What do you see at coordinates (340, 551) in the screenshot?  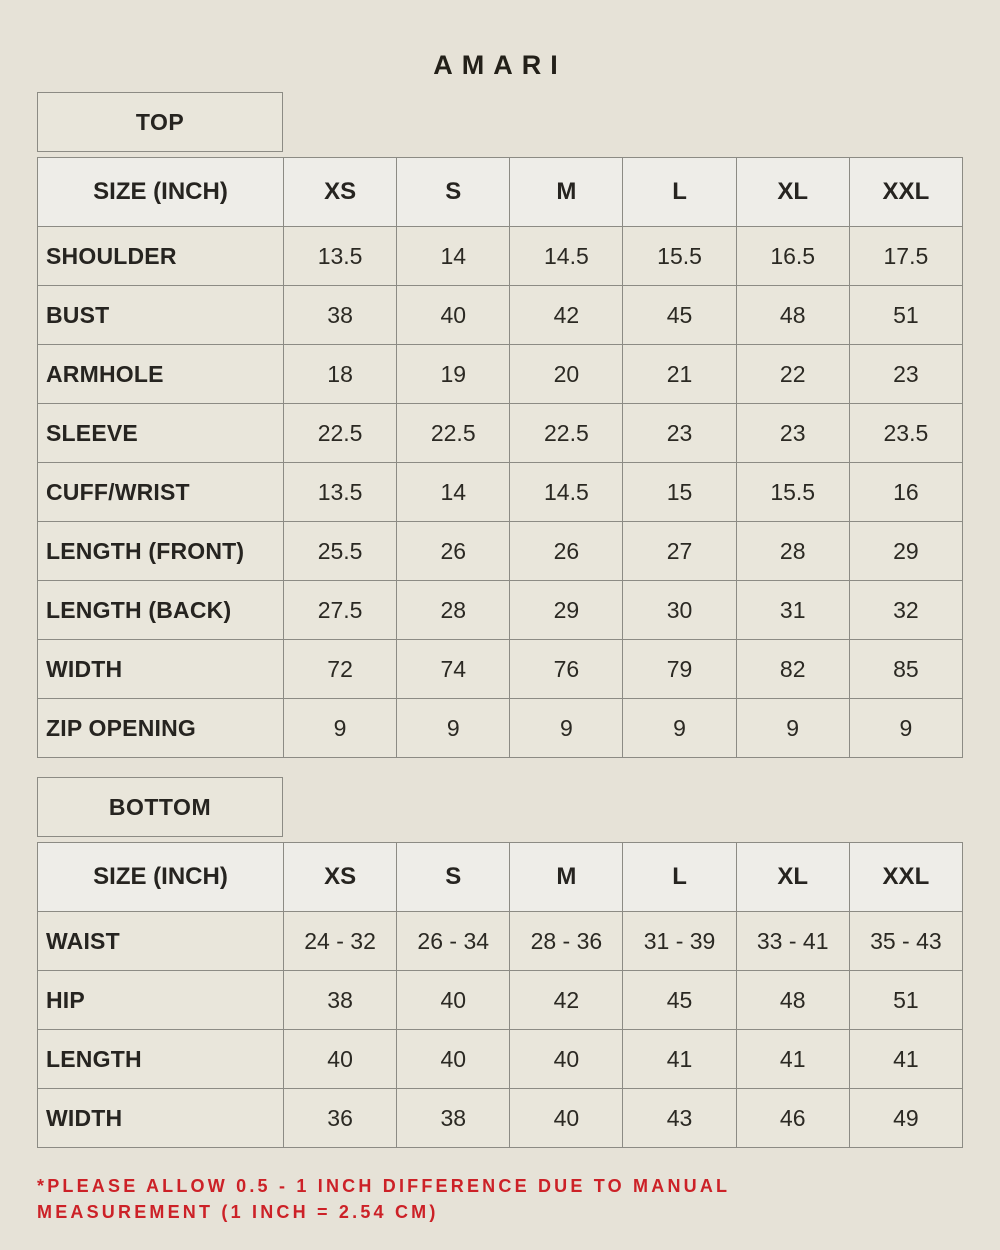 I see `measurement-value: 25.5` at bounding box center [340, 551].